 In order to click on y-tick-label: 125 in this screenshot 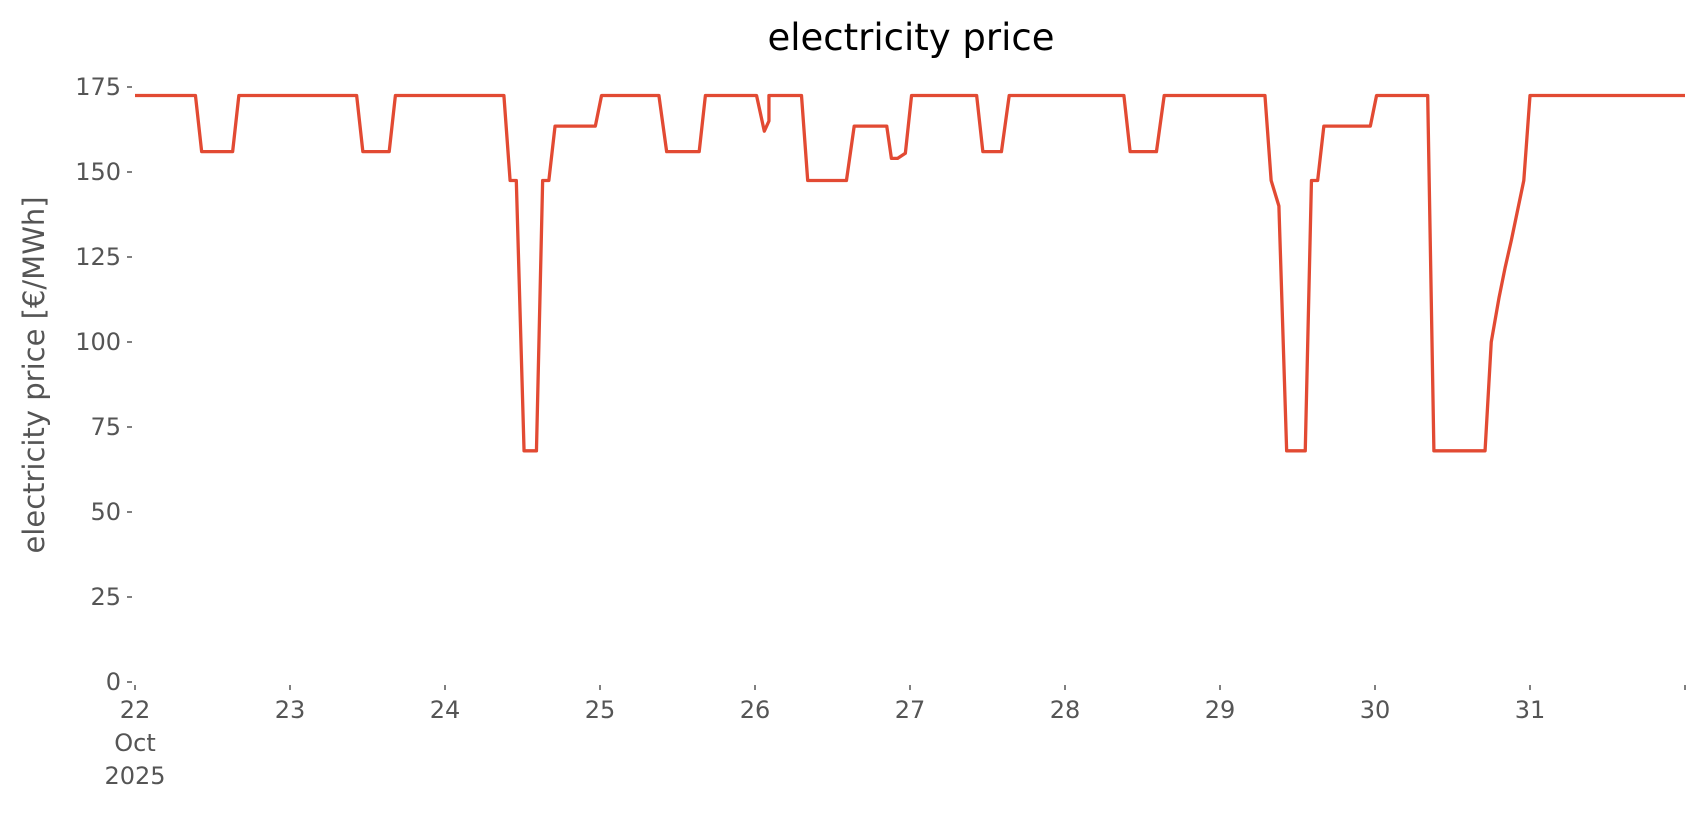, I will do `click(98, 257)`.